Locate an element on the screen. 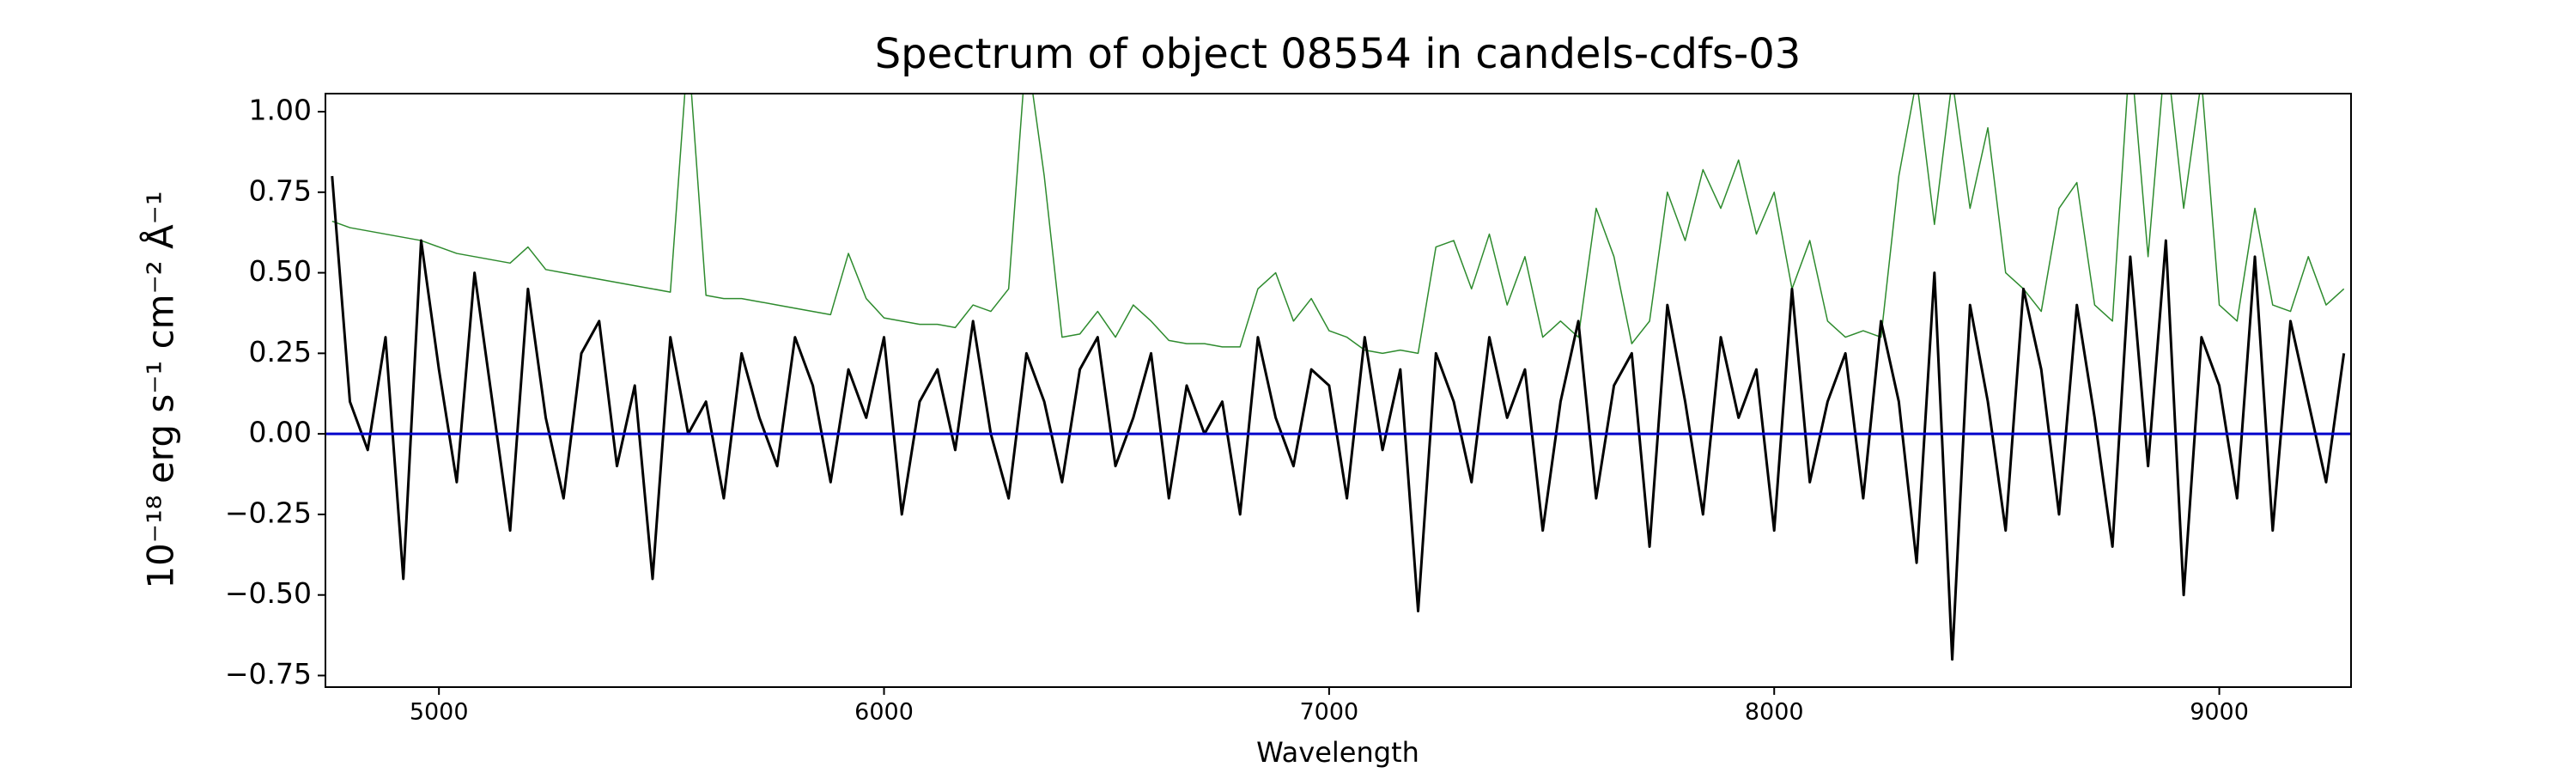 The height and width of the screenshot is (773, 2576). y-tick-label: 0.00 is located at coordinates (280, 432).